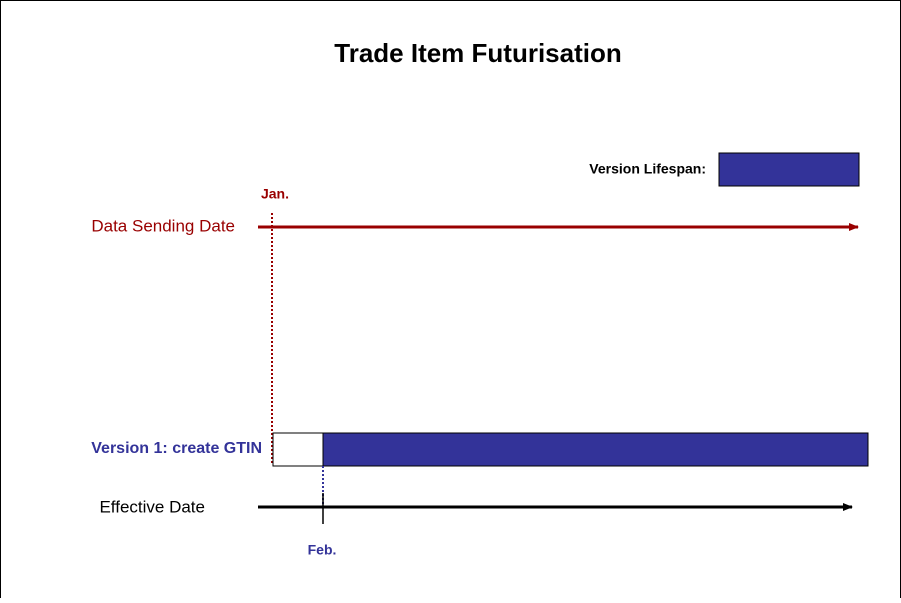 The height and width of the screenshot is (603, 901). Describe the element at coordinates (595, 449) in the screenshot. I see `lifespan-bar` at that location.